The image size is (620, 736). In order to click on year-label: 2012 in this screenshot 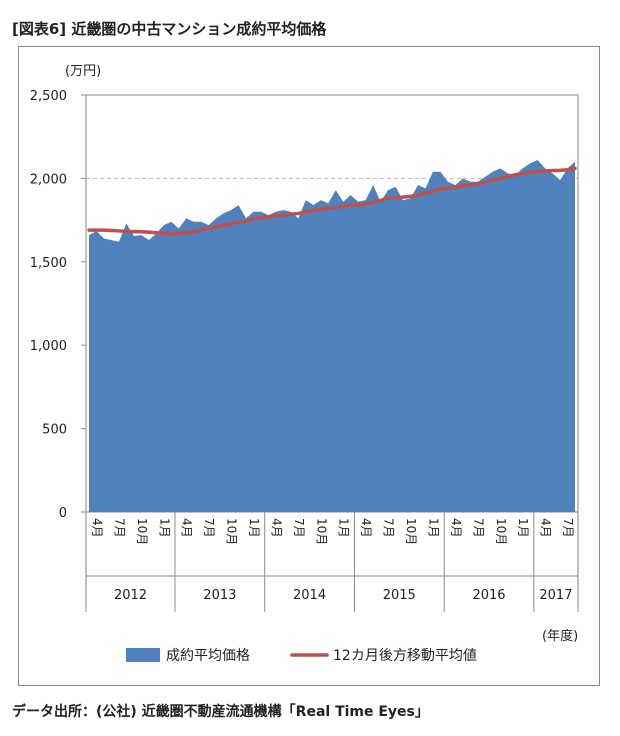, I will do `click(130, 595)`.